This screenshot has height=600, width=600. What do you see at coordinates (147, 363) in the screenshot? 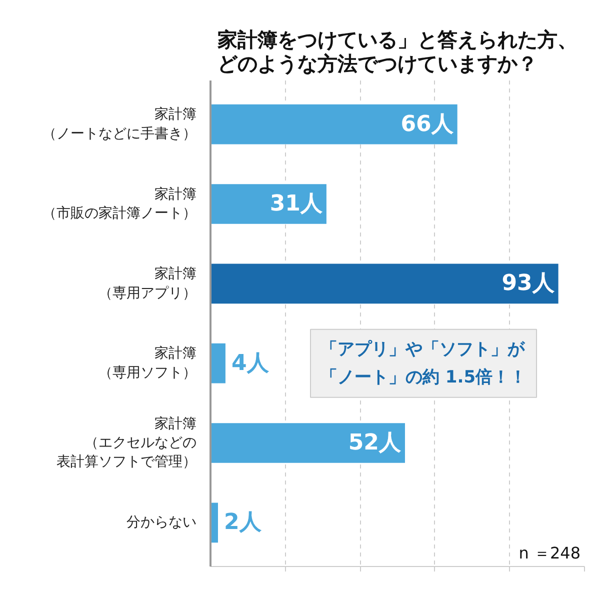
I see `y-tick-label: 家計簿（専用ソフト）` at bounding box center [147, 363].